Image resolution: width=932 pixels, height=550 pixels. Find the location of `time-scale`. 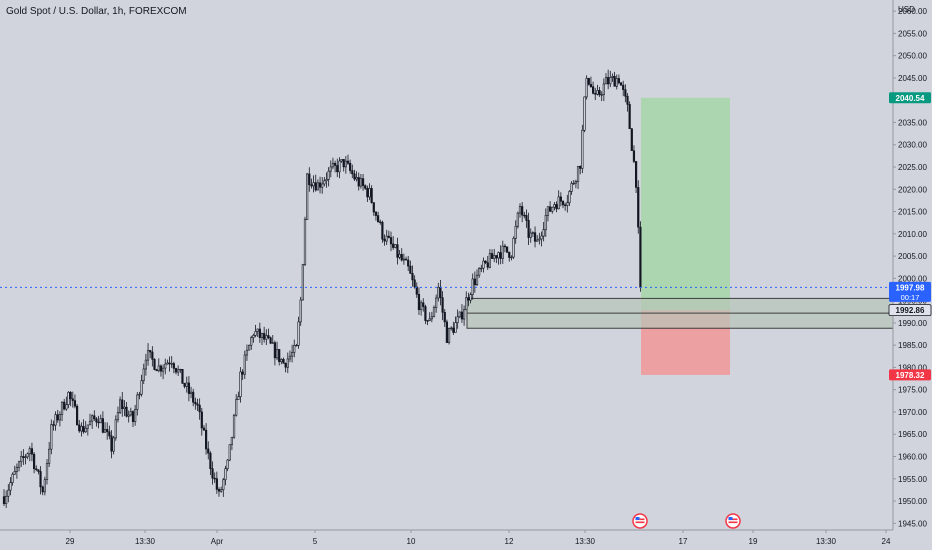

time-scale is located at coordinates (466, 540).